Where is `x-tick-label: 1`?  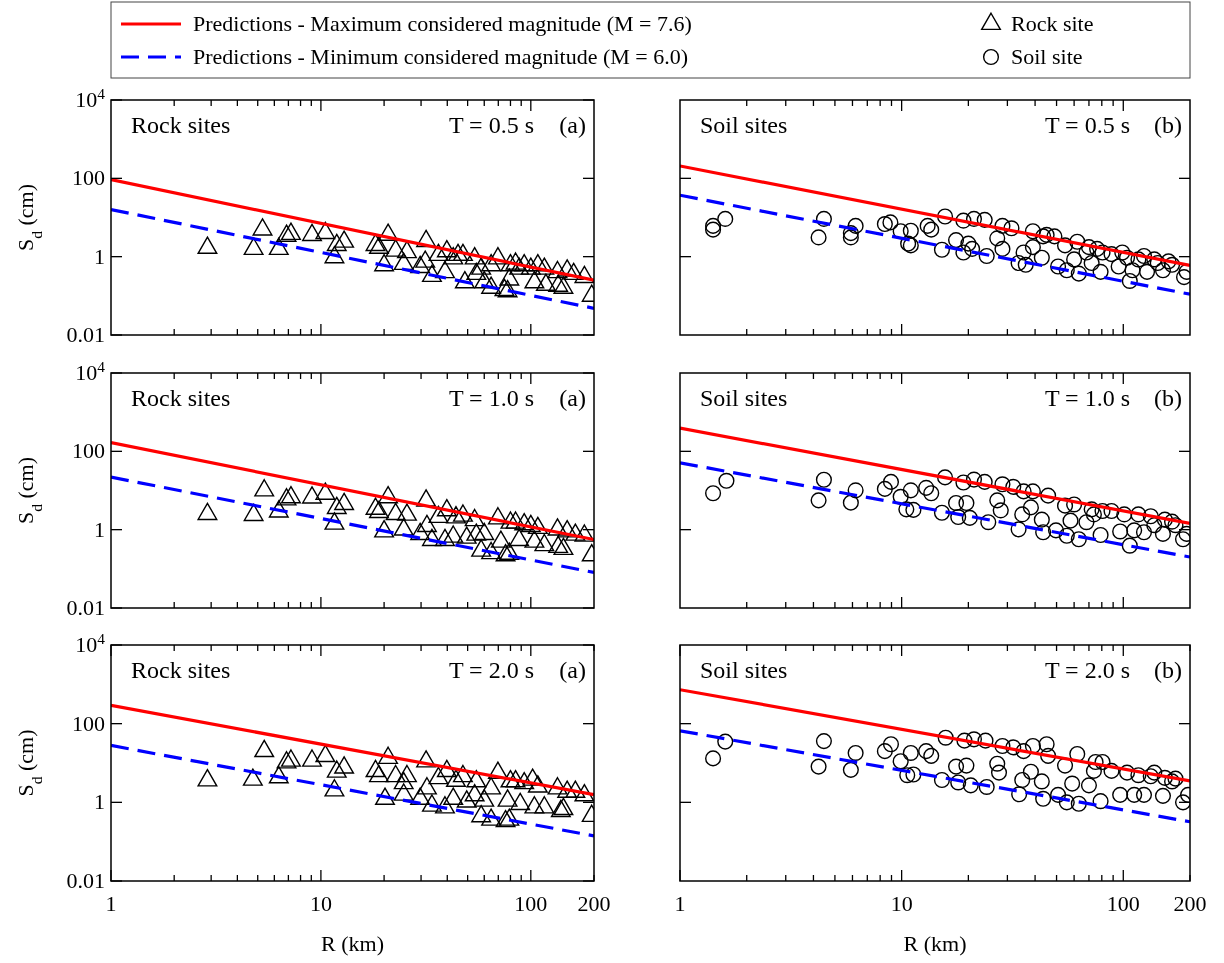
x-tick-label: 1 is located at coordinates (680, 903).